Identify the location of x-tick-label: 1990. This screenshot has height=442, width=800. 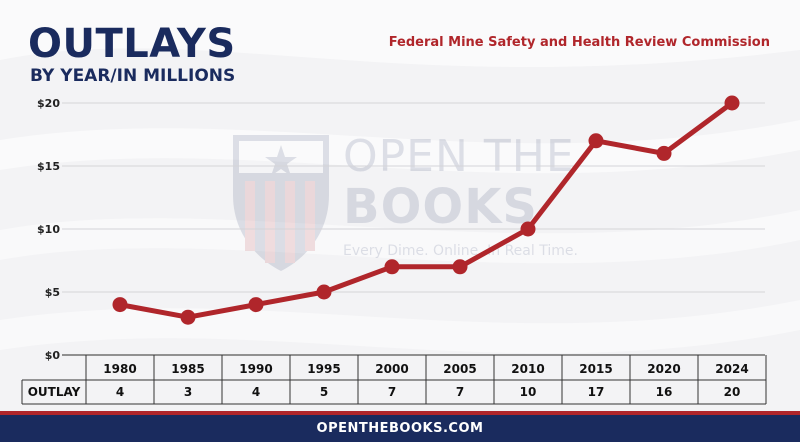
(255, 369).